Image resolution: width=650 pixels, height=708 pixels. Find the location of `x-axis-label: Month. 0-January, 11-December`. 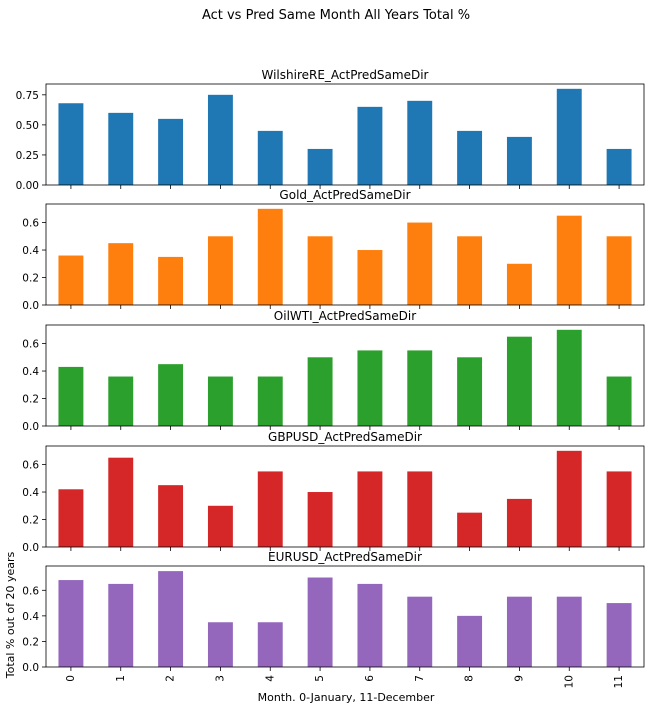

x-axis-label: Month. 0-January, 11-December is located at coordinates (346, 697).